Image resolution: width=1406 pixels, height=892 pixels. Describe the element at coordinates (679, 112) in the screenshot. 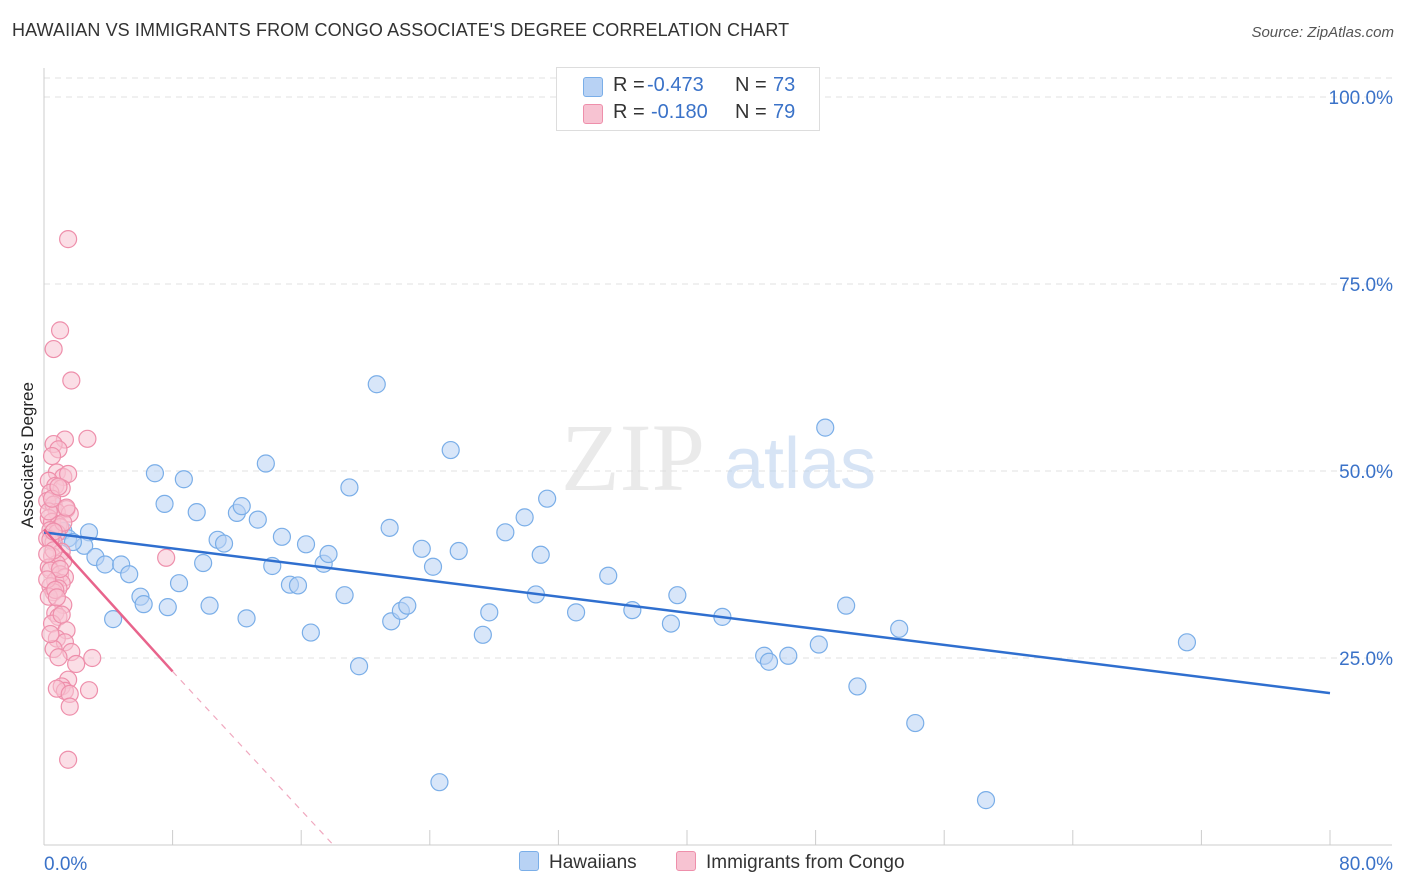

I see `legend-r-value: -0.180` at that location.